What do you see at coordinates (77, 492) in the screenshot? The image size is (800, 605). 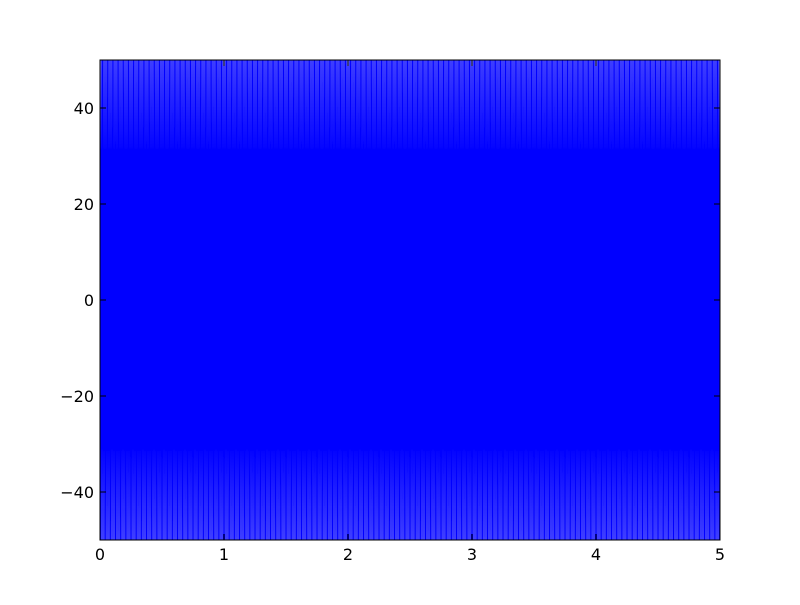 I see `y-tick-label: −40` at bounding box center [77, 492].